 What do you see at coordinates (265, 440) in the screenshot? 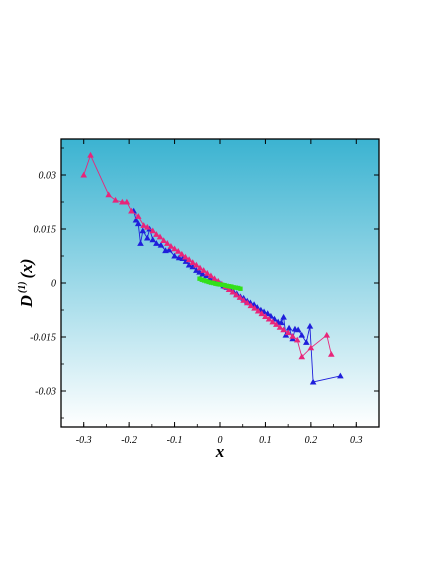
I see `x-tick-label: 0.1` at bounding box center [265, 440].